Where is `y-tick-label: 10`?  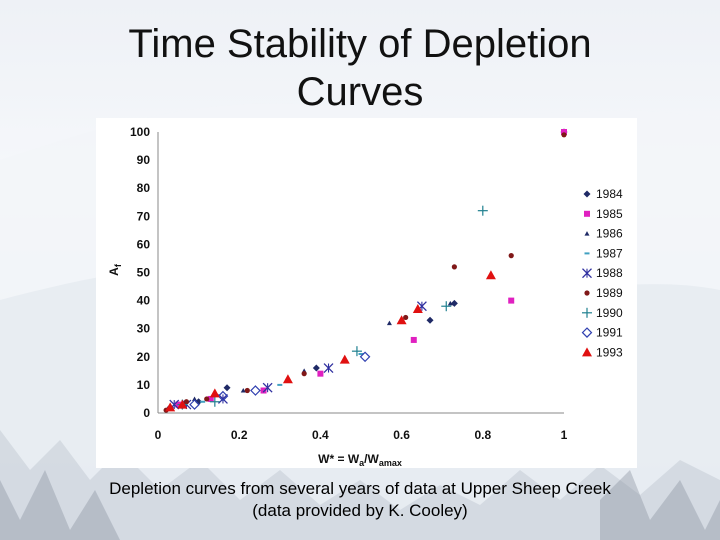
y-tick-label: 10 is located at coordinates (144, 385).